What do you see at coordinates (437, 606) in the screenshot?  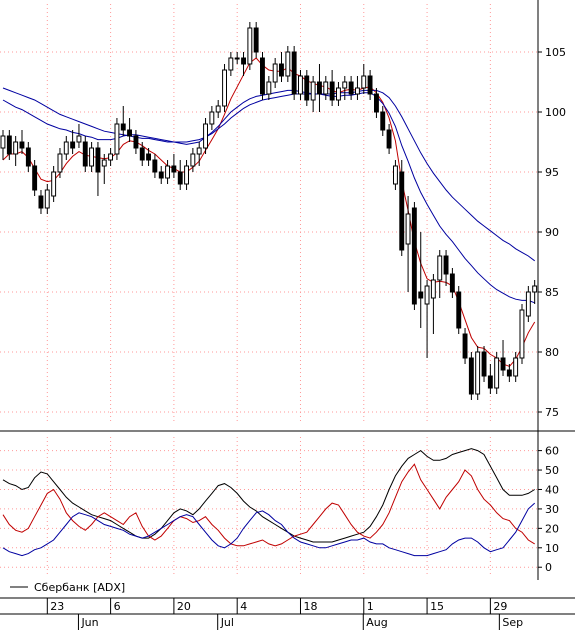 I see `x-tick-label-6: 15` at bounding box center [437, 606].